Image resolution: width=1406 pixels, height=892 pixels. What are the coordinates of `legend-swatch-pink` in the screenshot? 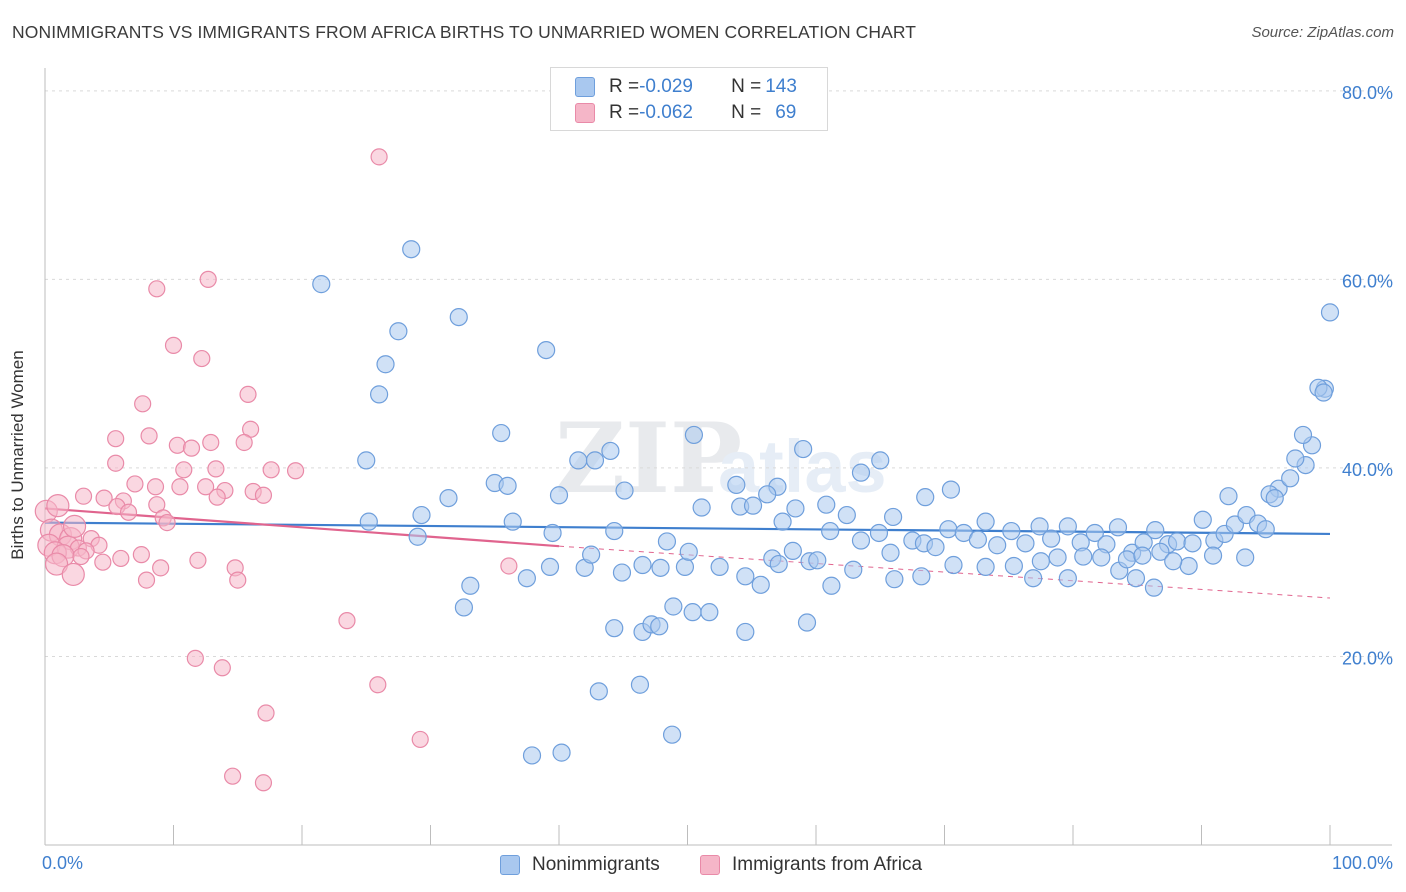 It's located at (585, 113).